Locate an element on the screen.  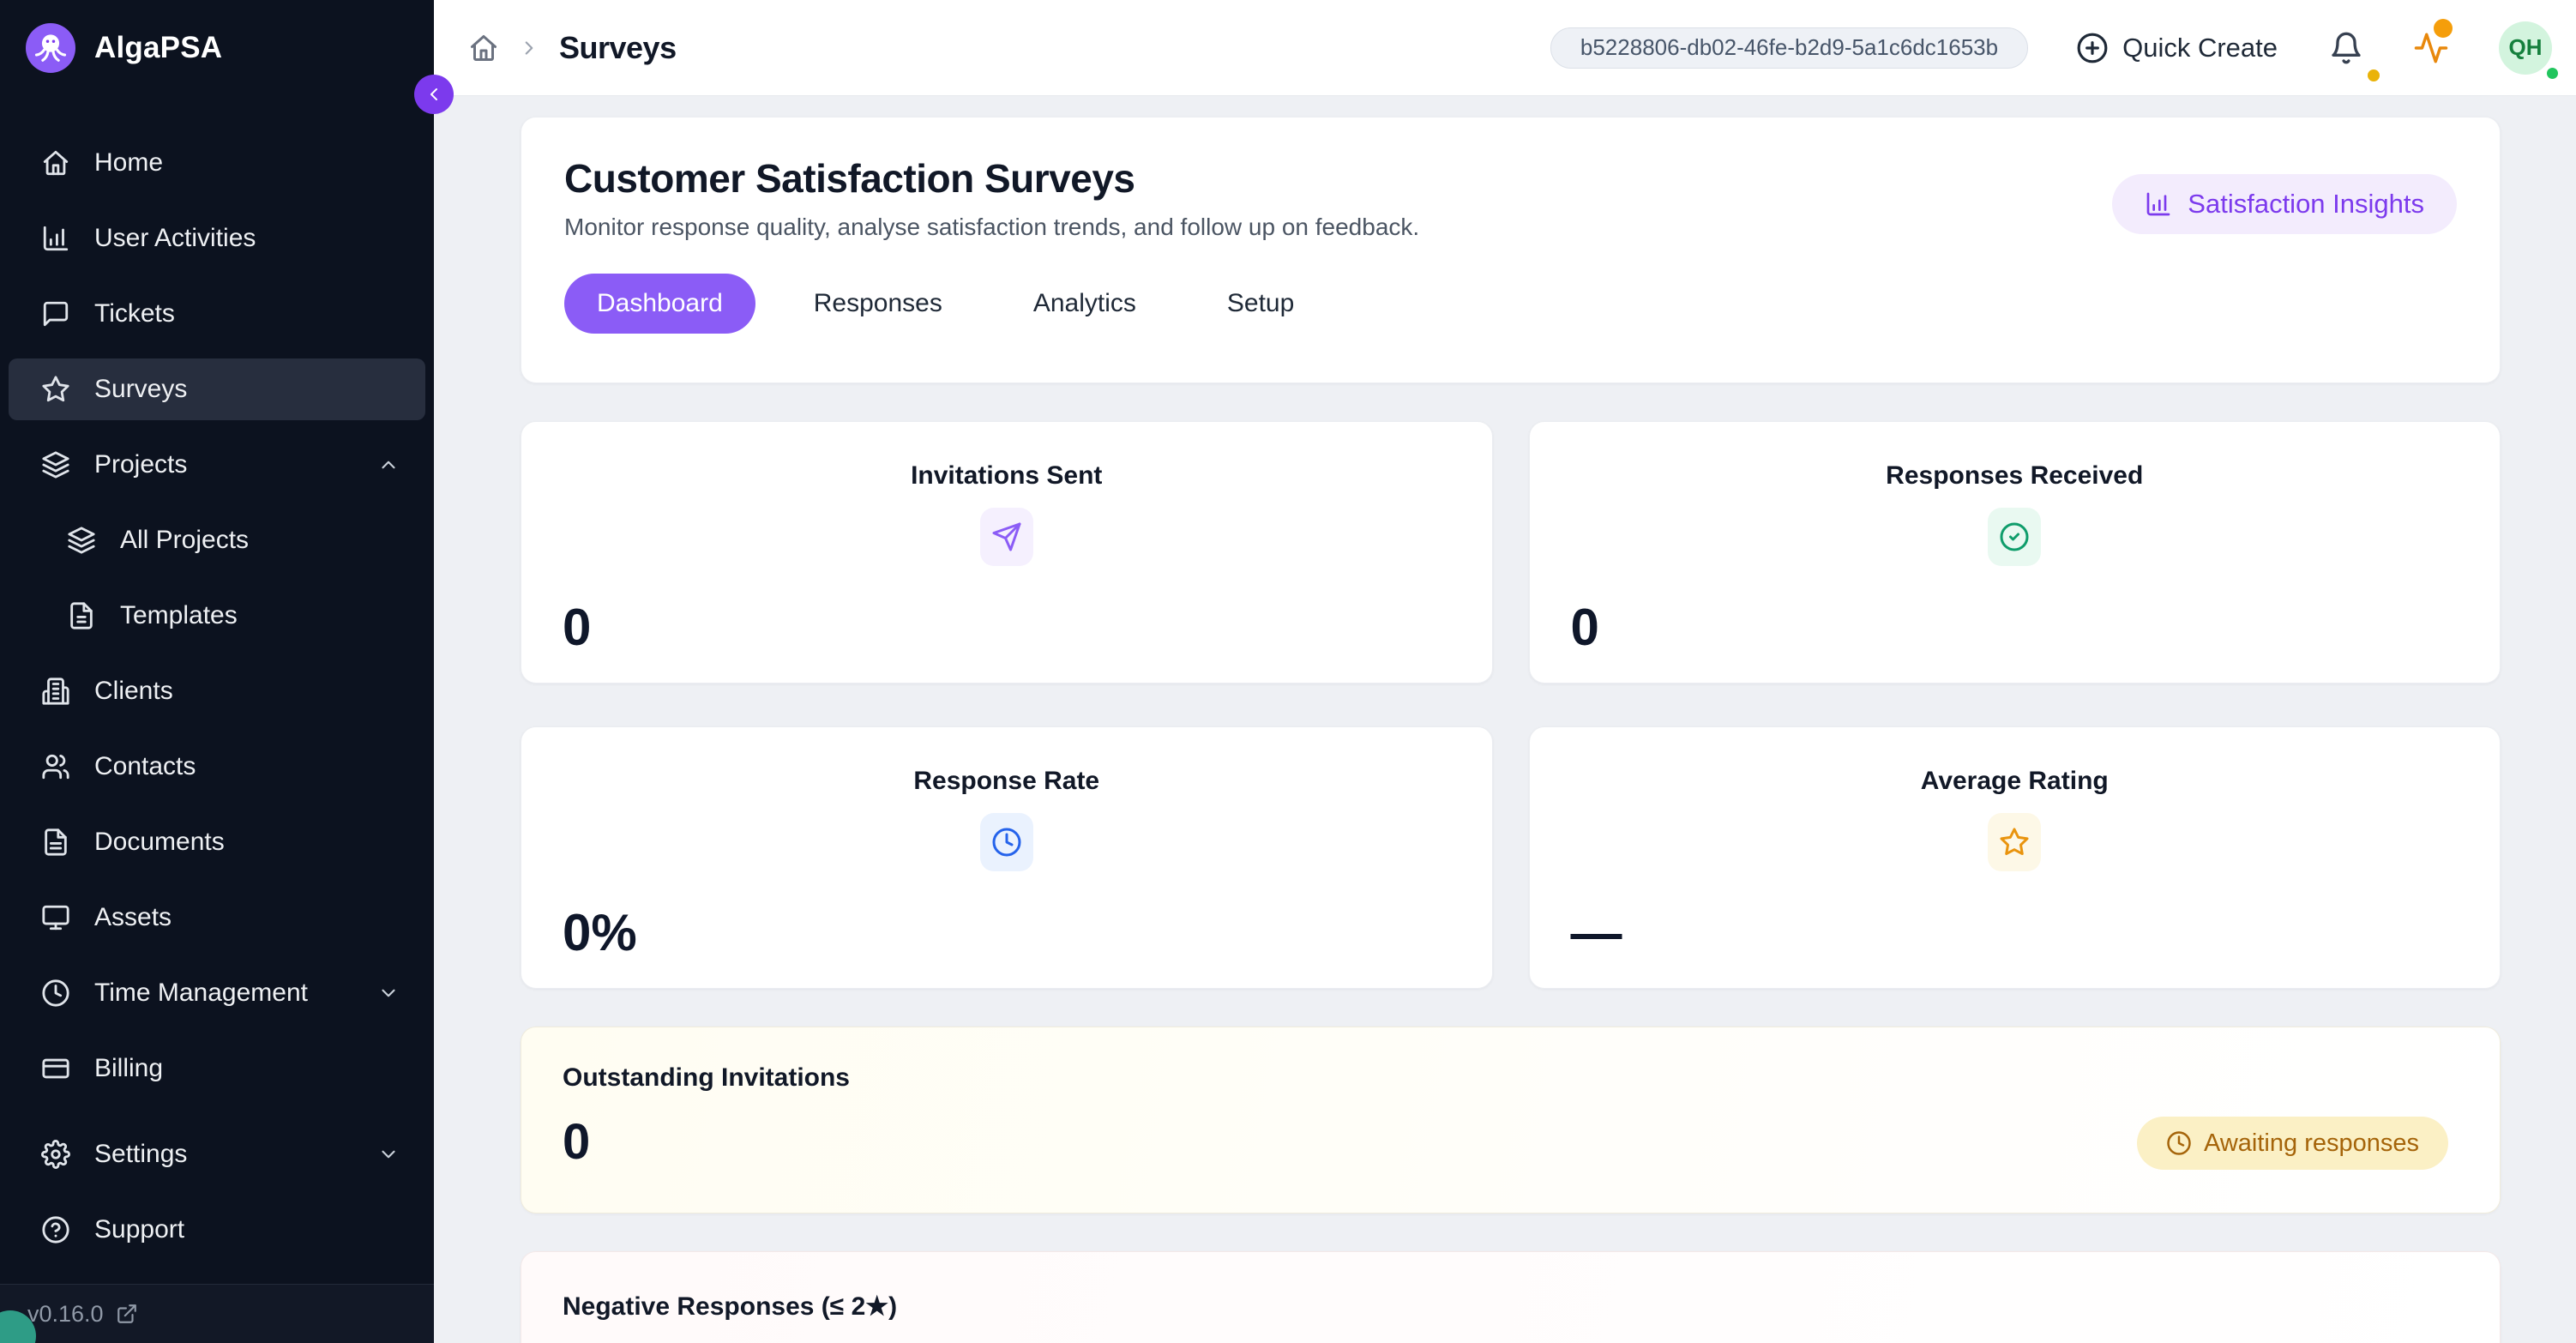
sidebar-item-support: Support is located at coordinates (217, 1230).